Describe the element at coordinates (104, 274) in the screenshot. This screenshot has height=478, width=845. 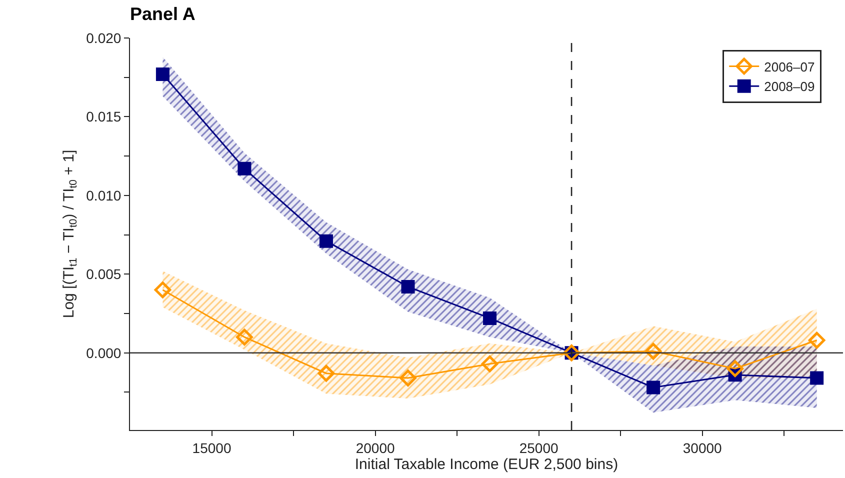
I see `y-tick-label: 0.005` at that location.